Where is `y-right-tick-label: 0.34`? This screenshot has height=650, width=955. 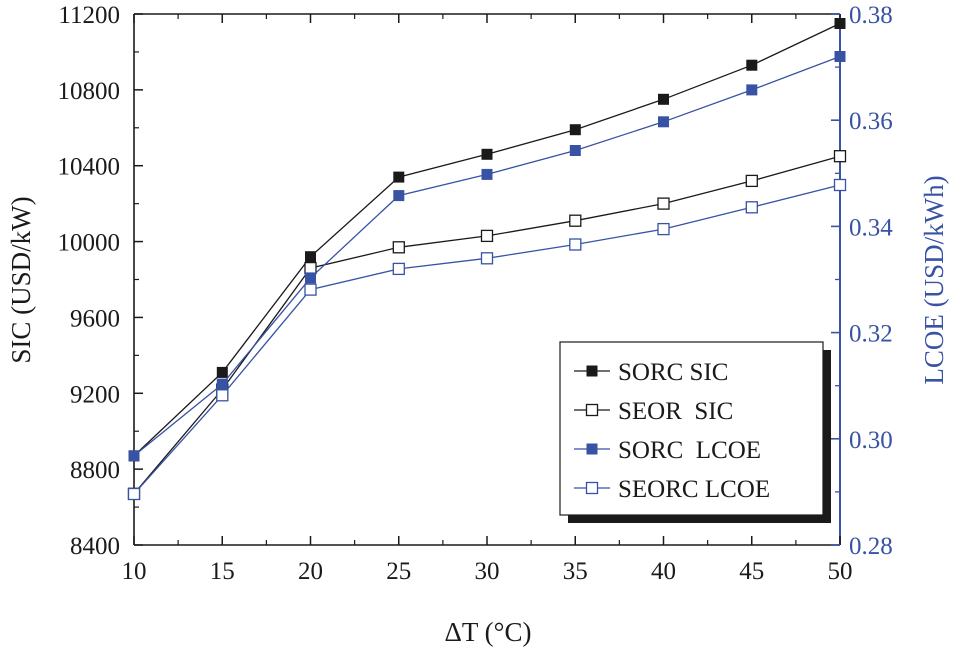 y-right-tick-label: 0.34 is located at coordinates (871, 227).